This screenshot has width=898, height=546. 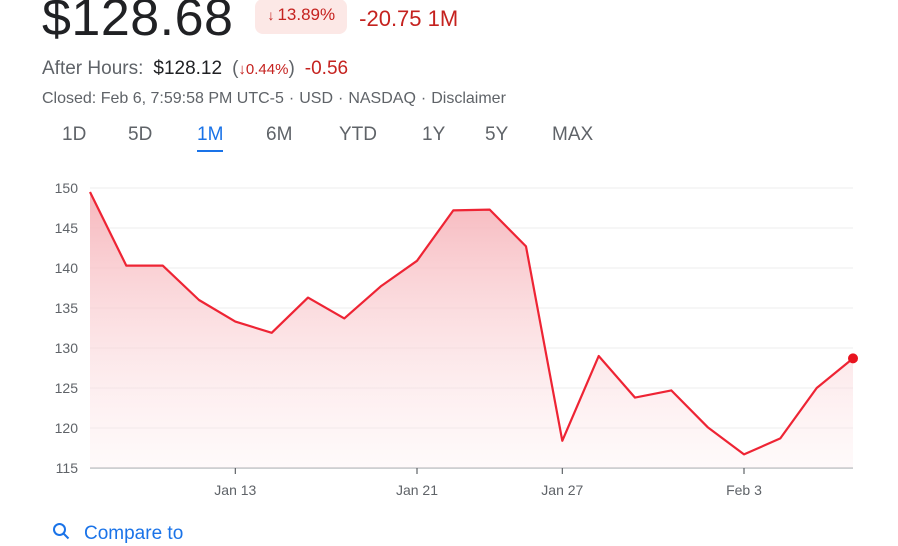 I want to click on tab-1m: 1M, so click(x=210, y=137).